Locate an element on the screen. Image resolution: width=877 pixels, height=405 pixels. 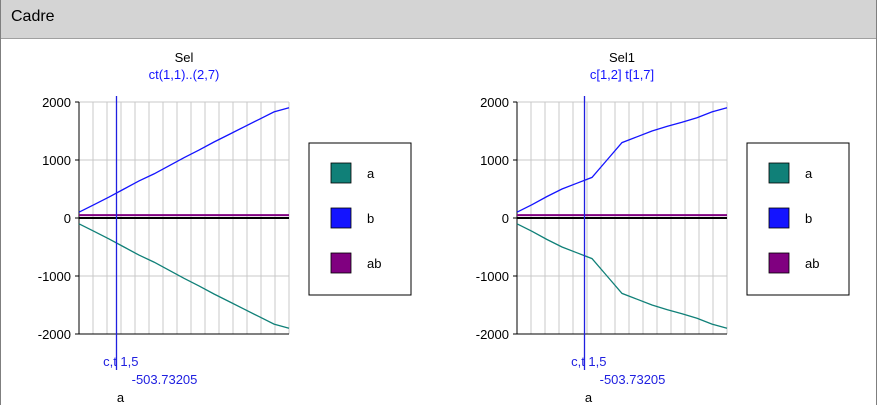
frame-header: Cadre is located at coordinates (438, 19).